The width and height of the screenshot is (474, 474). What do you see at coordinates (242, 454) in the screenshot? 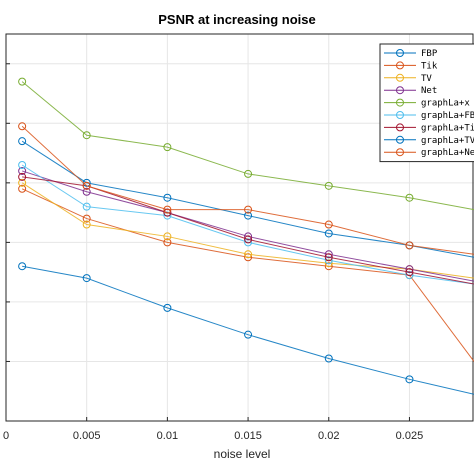
I see `x-axis-label: noise level` at bounding box center [242, 454].